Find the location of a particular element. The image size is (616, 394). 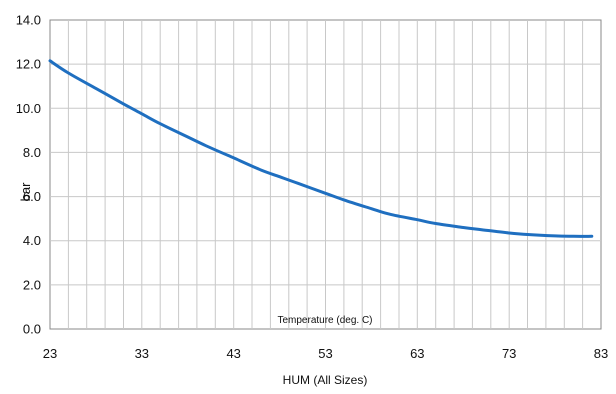

x-tick-label: 53 is located at coordinates (325, 353).